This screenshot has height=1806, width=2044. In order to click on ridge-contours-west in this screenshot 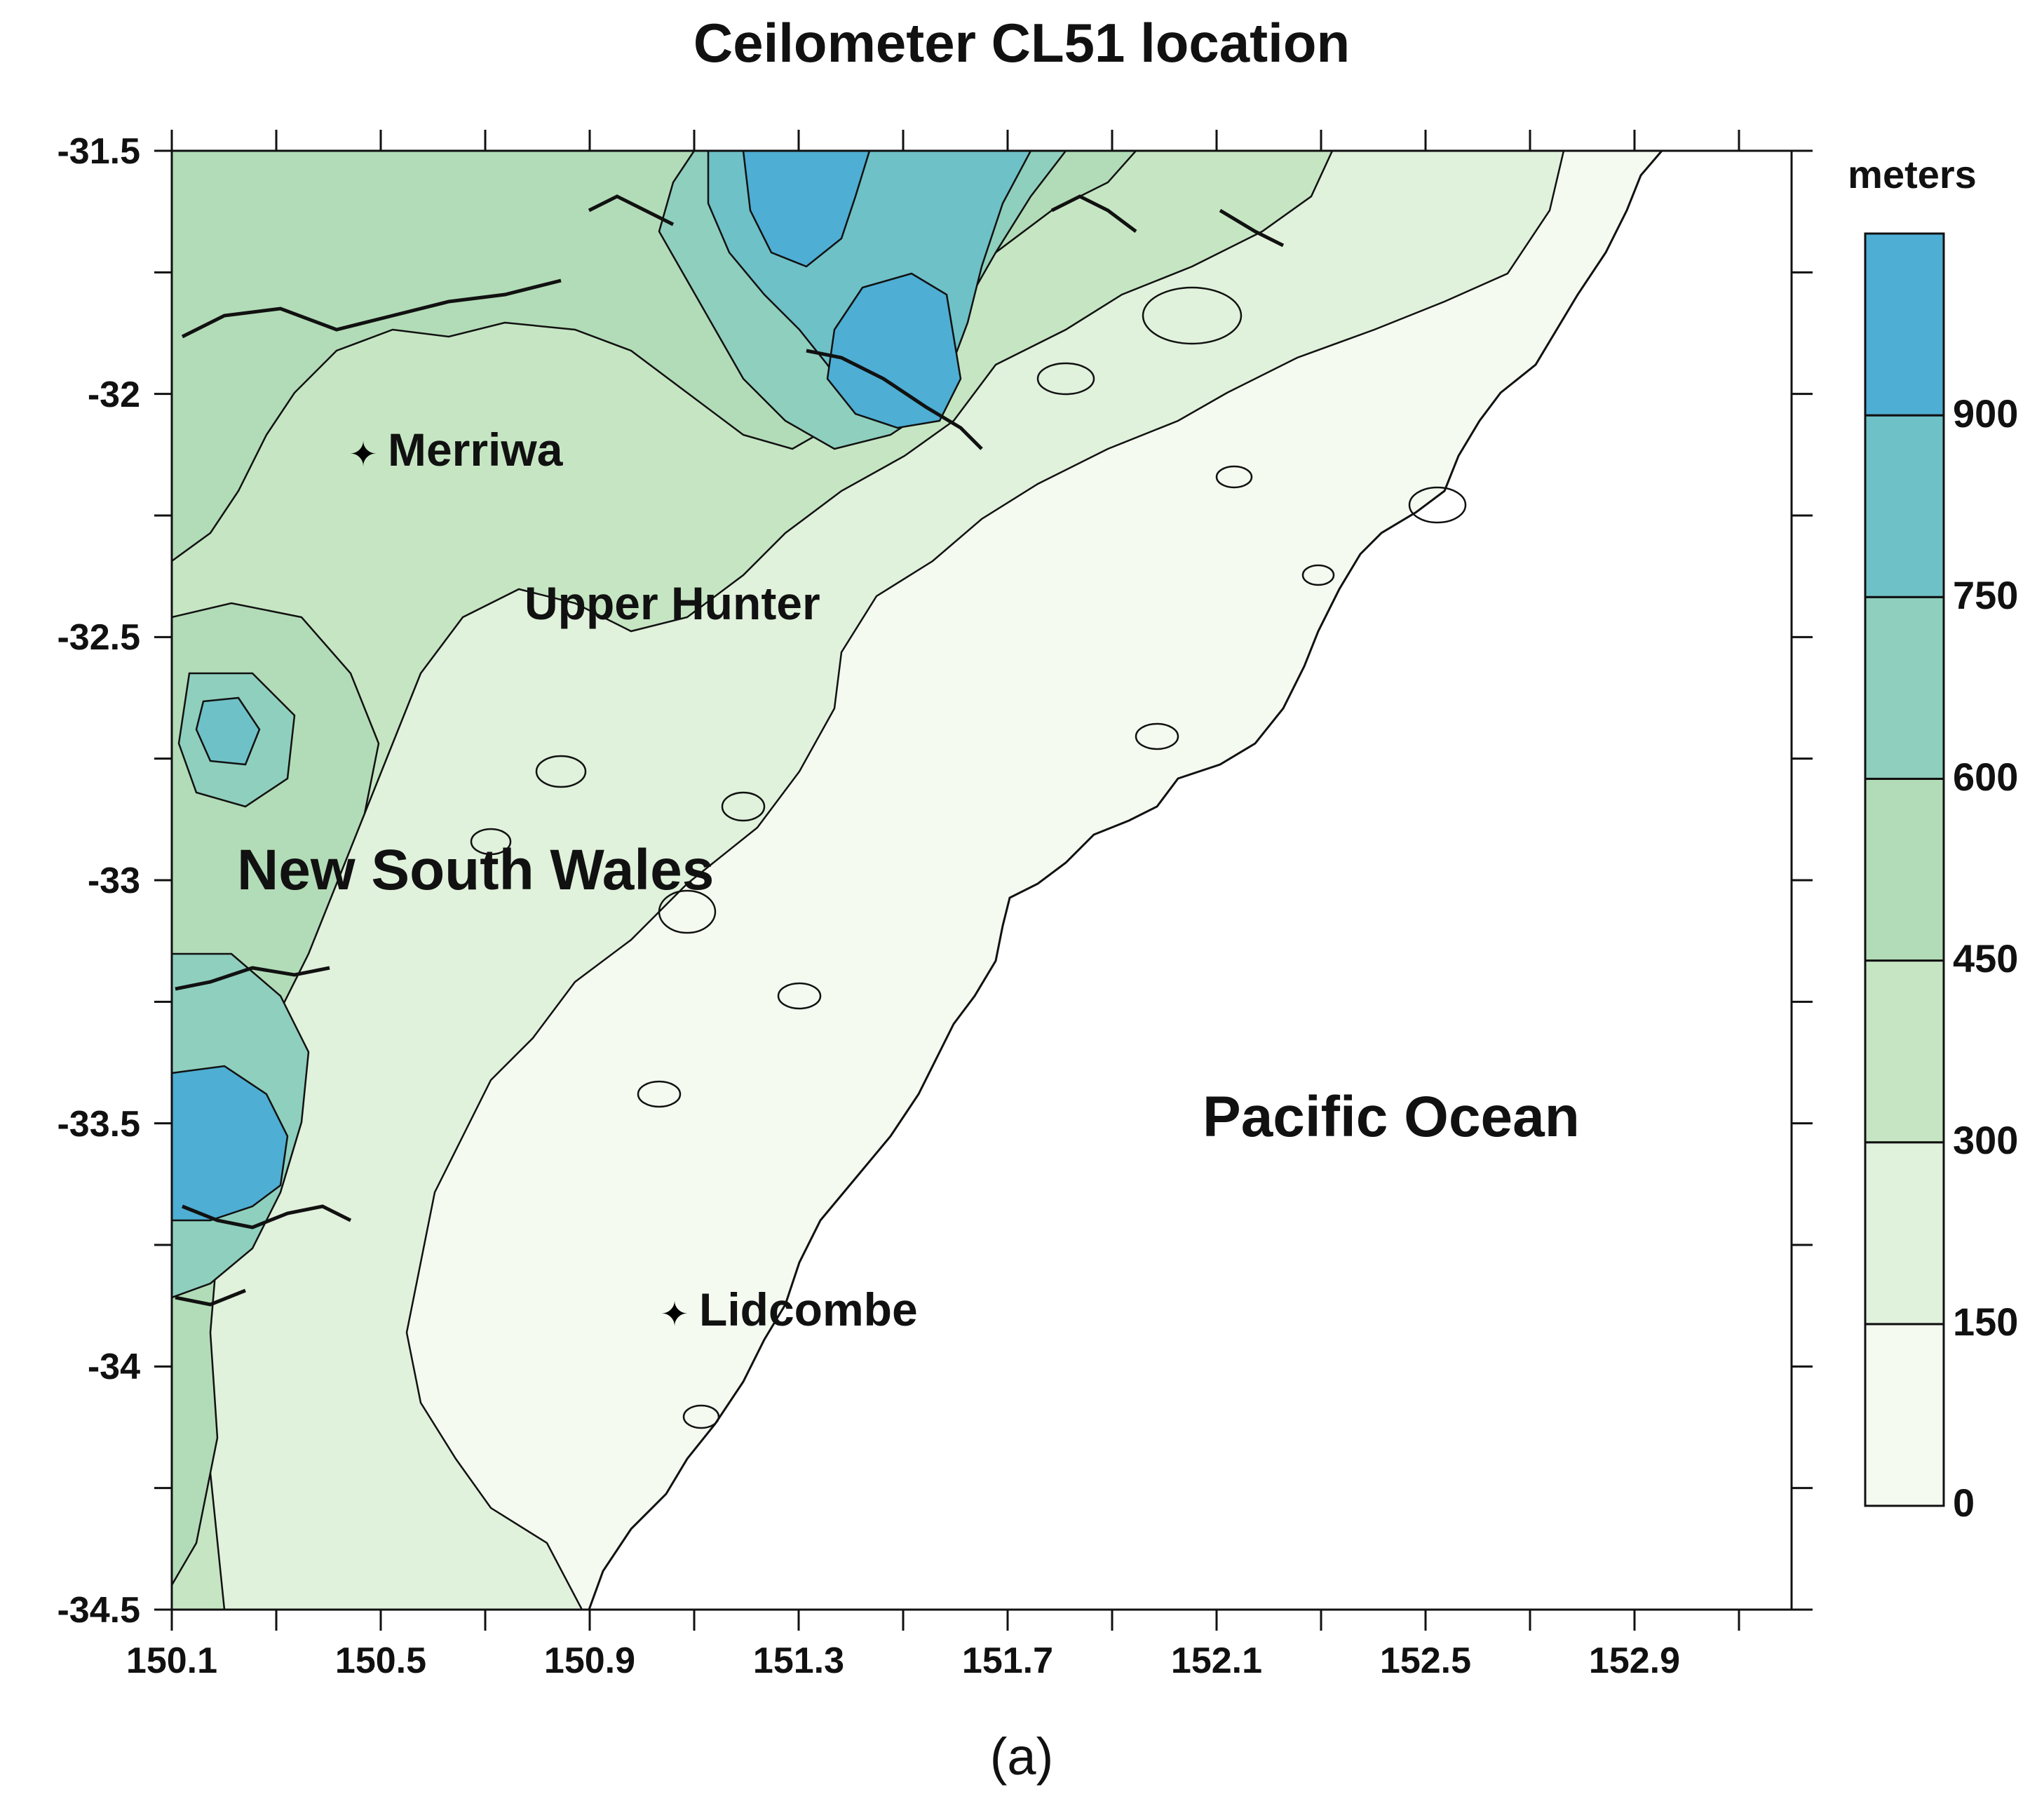, I will do `click(263, 1136)`.